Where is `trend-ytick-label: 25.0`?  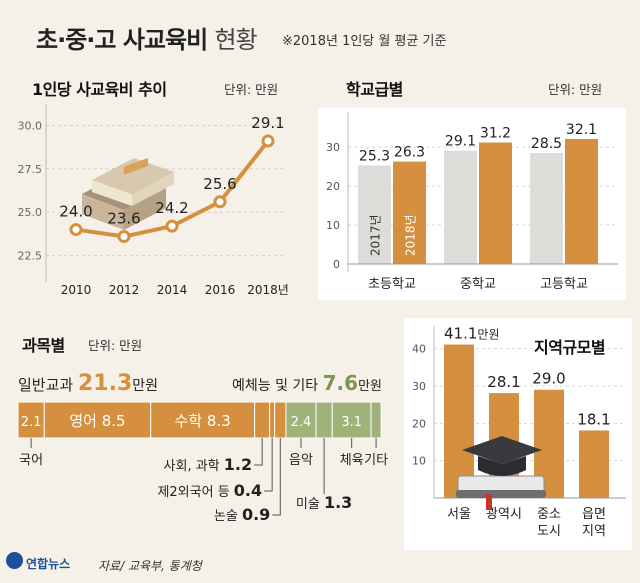 trend-ytick-label: 25.0 is located at coordinates (30, 212).